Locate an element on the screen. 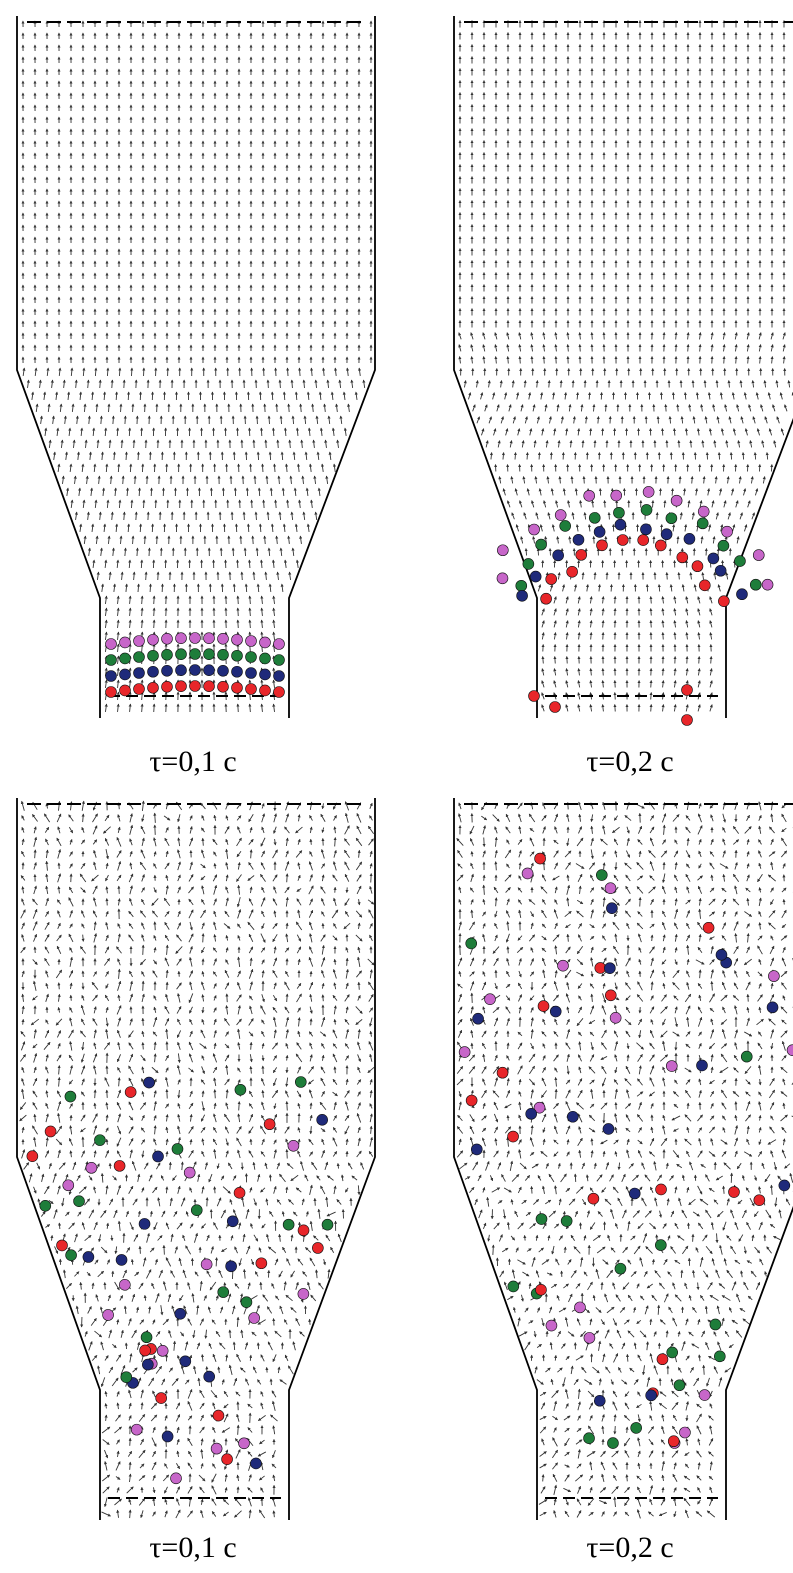 The image size is (793, 1573). caption-panel-3: τ=0,1 с is located at coordinates (193, 1548).